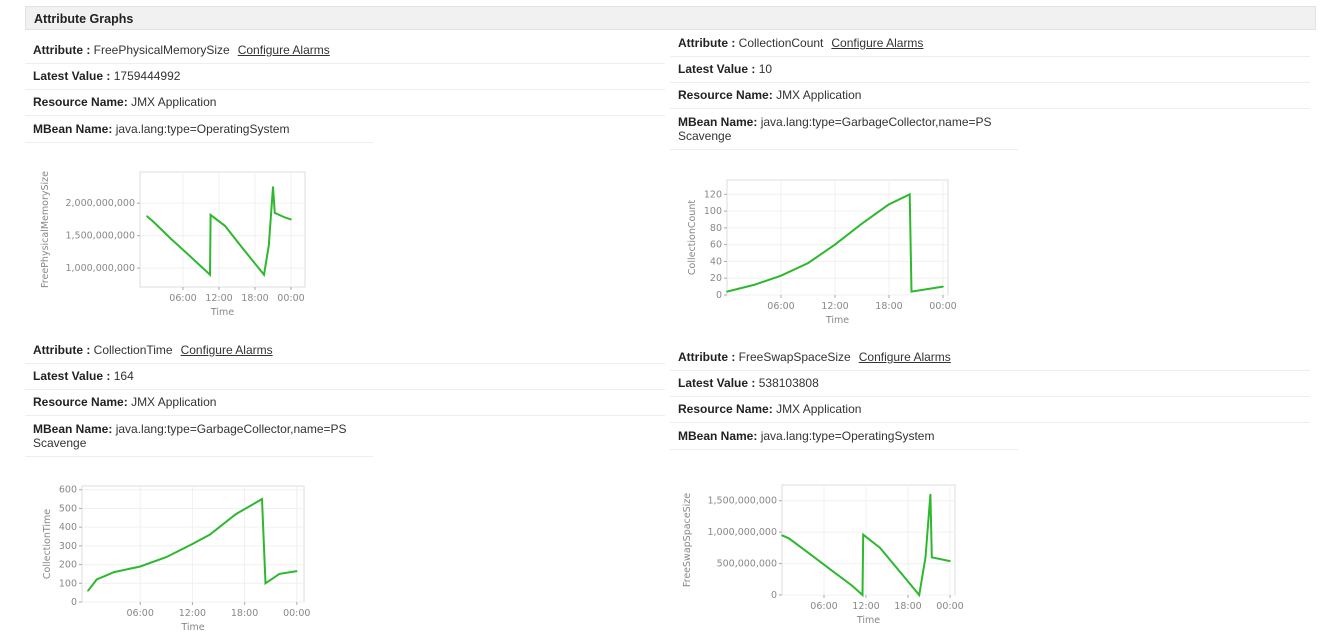 The height and width of the screenshot is (643, 1340). What do you see at coordinates (345, 77) in the screenshot?
I see `latest-value-row: Latest Value : 1759444992` at bounding box center [345, 77].